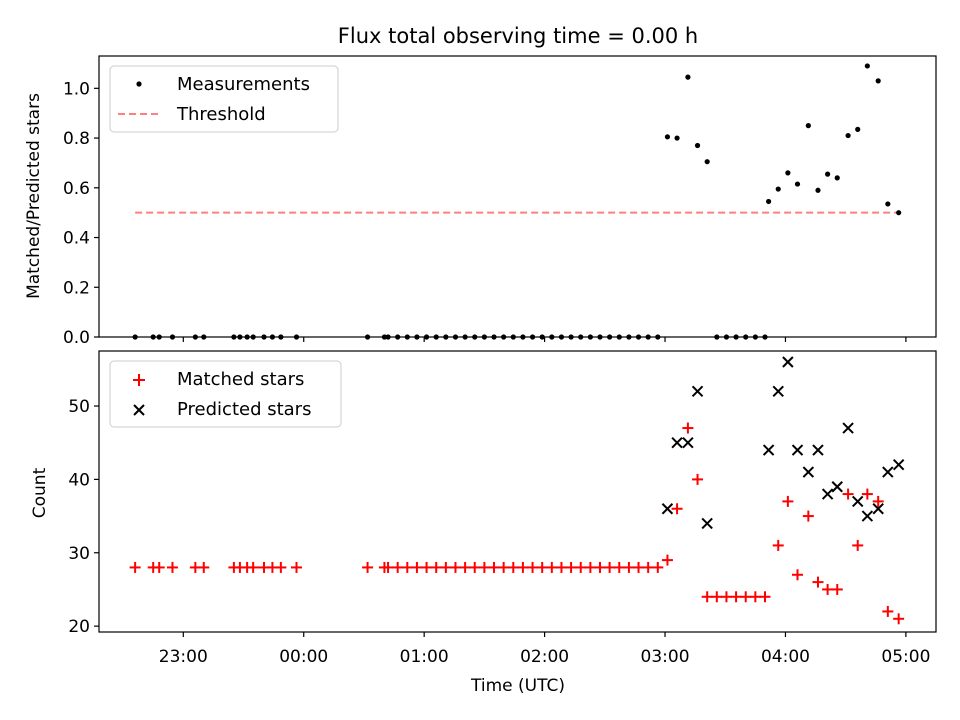  What do you see at coordinates (905, 657) in the screenshot?
I see `x-tick-label: 05:00` at bounding box center [905, 657].